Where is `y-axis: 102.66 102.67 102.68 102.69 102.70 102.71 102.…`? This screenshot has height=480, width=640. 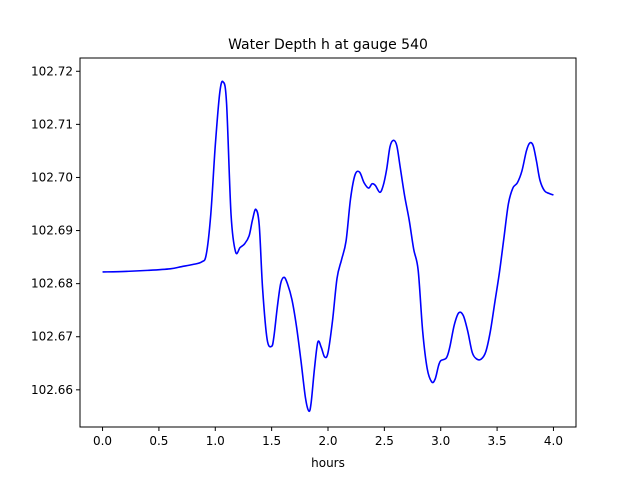
y-axis: 102.66 102.67 102.68 102.69 102.70 102.71 102.… is located at coordinates (55, 230).